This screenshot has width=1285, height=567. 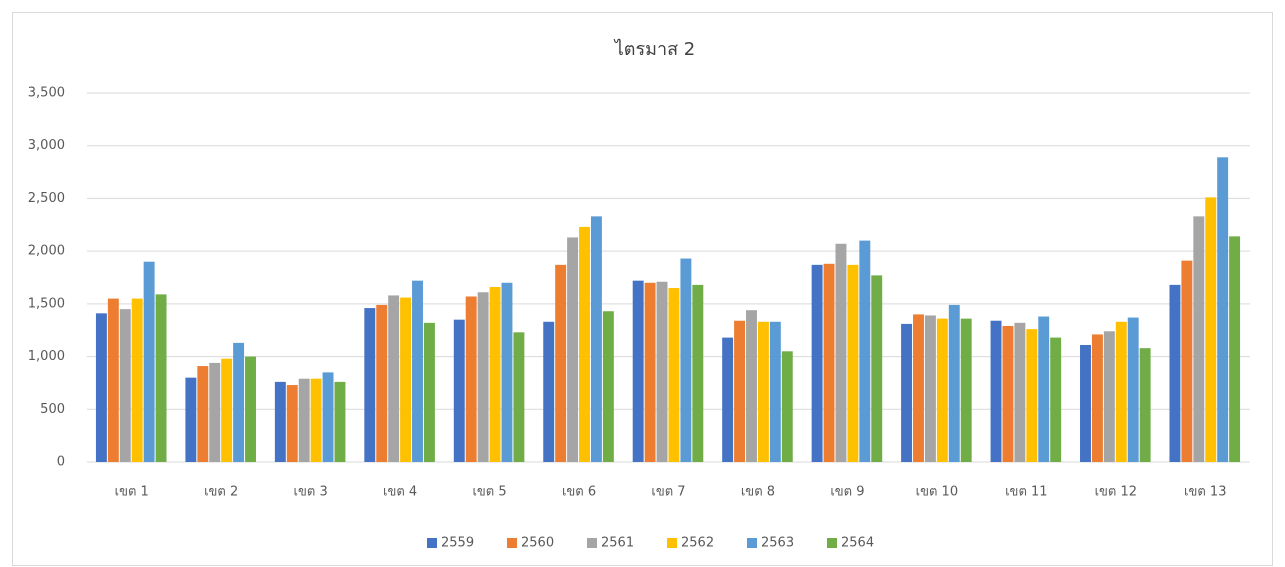 I want to click on x-tick-label: เขต 10, so click(x=937, y=492).